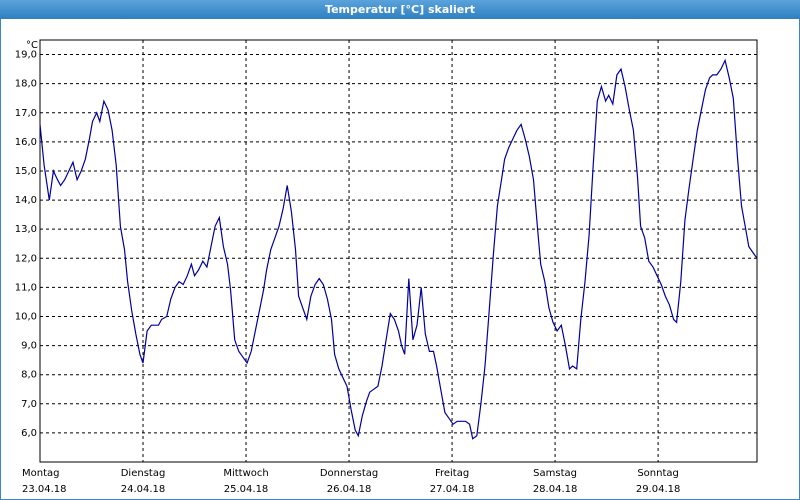 This screenshot has width=800, height=500. What do you see at coordinates (452, 489) in the screenshot?
I see `x-tick-date: 27.04.18` at bounding box center [452, 489].